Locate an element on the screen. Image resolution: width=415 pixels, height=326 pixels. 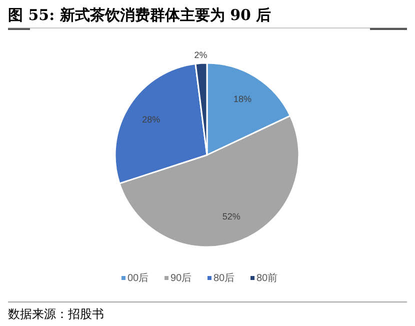
legend-label: 80前 is located at coordinates (267, 278).